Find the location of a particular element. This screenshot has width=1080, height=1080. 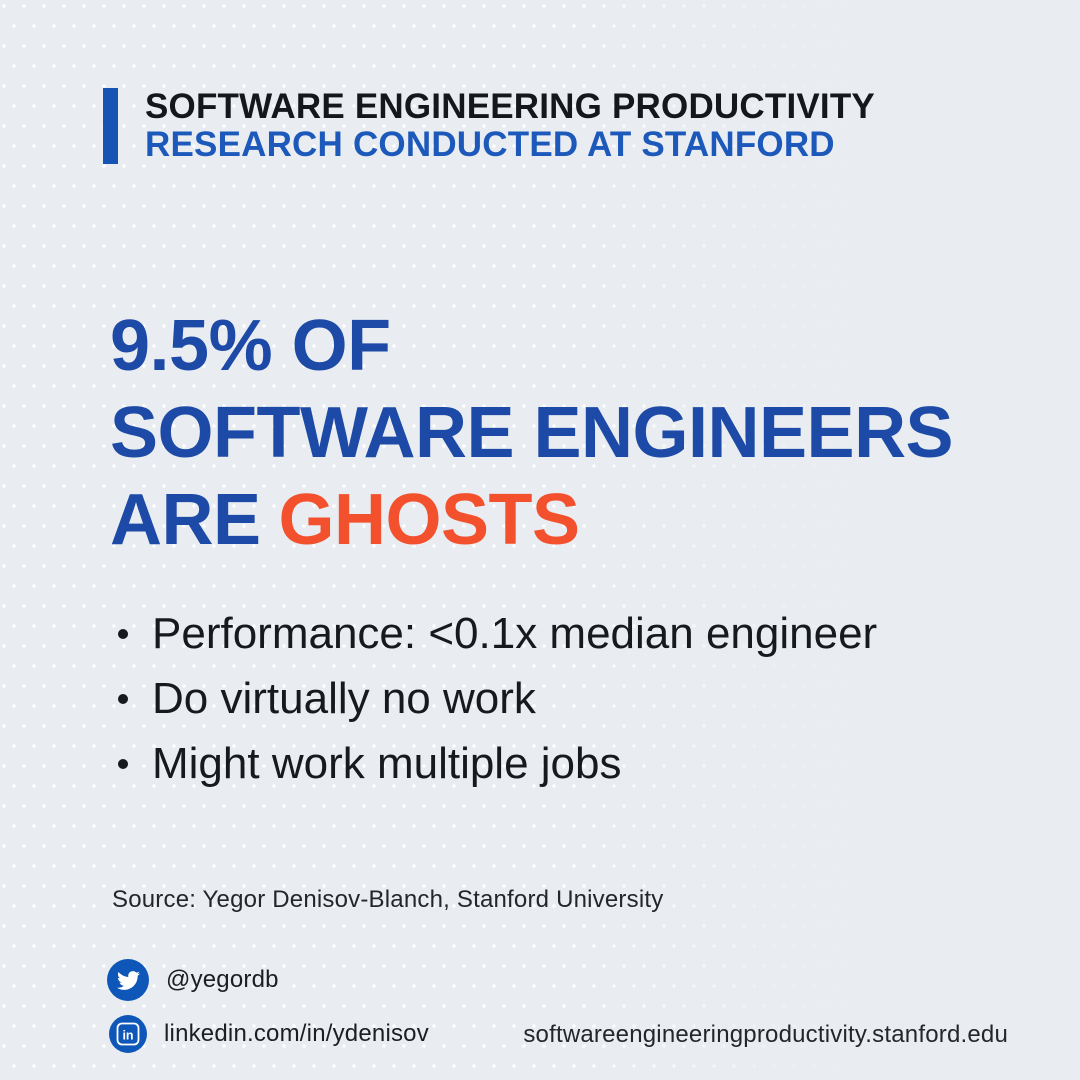

header-title: SOFTWARE ENGINEERING PRODUCTIVITY is located at coordinates (510, 106).